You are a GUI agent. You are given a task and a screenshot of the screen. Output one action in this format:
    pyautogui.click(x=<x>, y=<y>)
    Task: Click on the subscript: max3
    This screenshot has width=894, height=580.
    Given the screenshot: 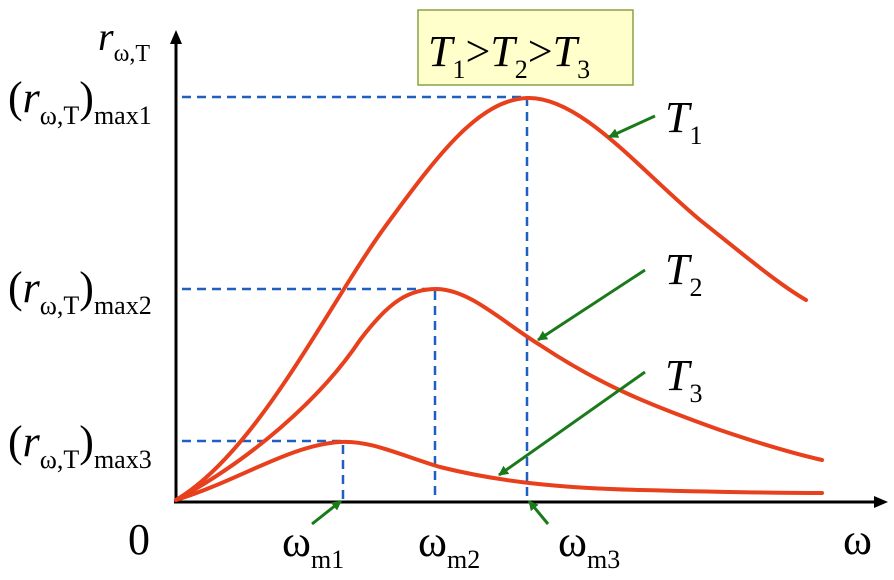 What is the action you would take?
    pyautogui.click(x=123, y=459)
    